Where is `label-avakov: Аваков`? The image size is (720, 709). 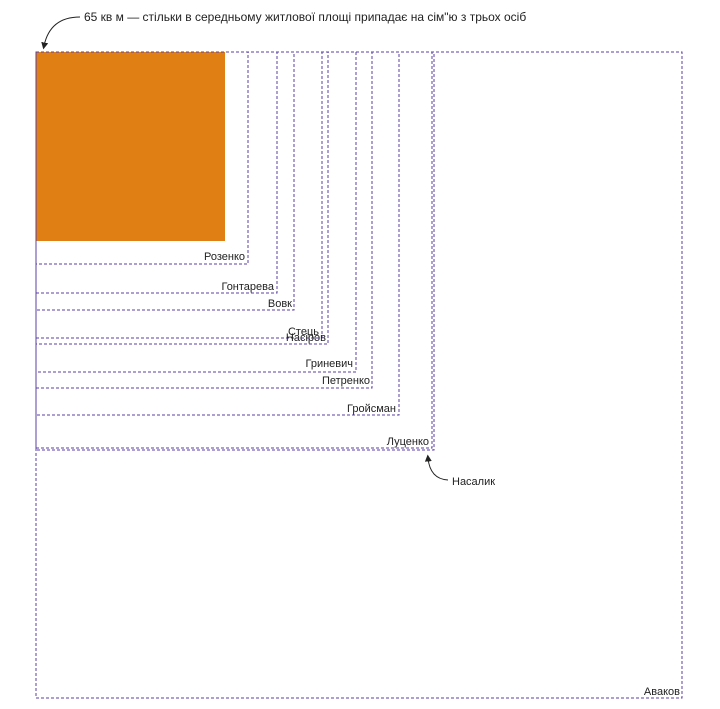 label-avakov: Аваков is located at coordinates (662, 692).